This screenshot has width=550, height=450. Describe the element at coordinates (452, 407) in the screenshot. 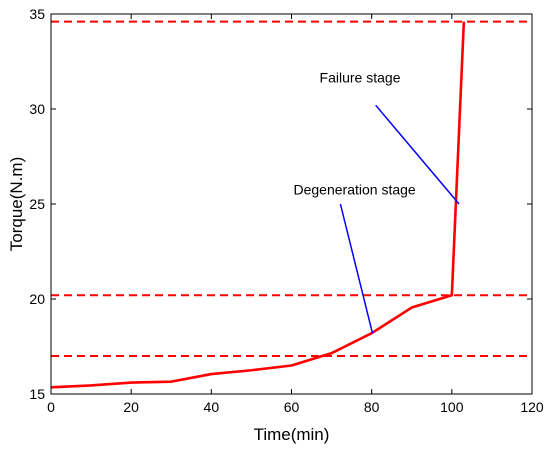

I see `x-tick-label-100: 100` at that location.